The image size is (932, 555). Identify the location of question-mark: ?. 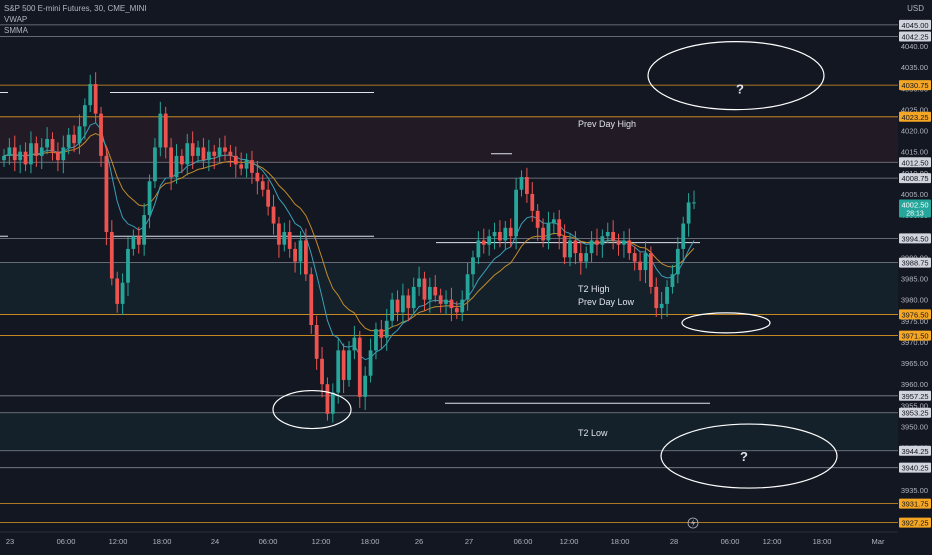
(744, 456).